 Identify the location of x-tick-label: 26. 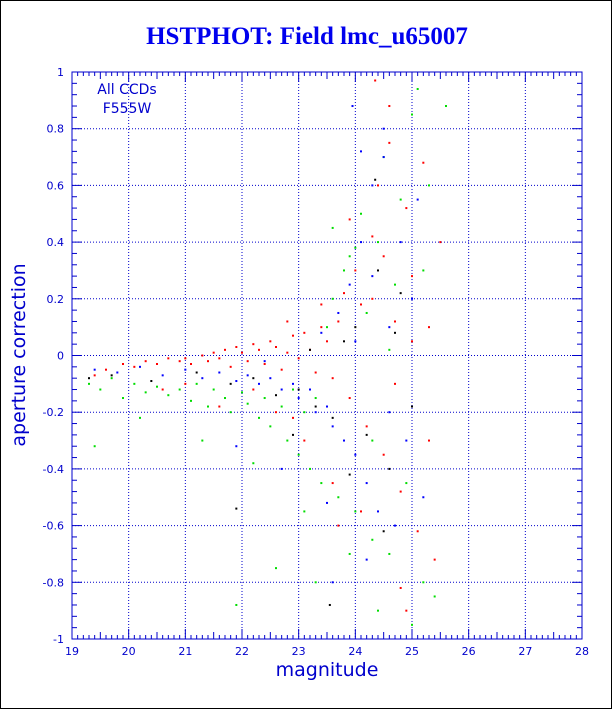
(469, 651).